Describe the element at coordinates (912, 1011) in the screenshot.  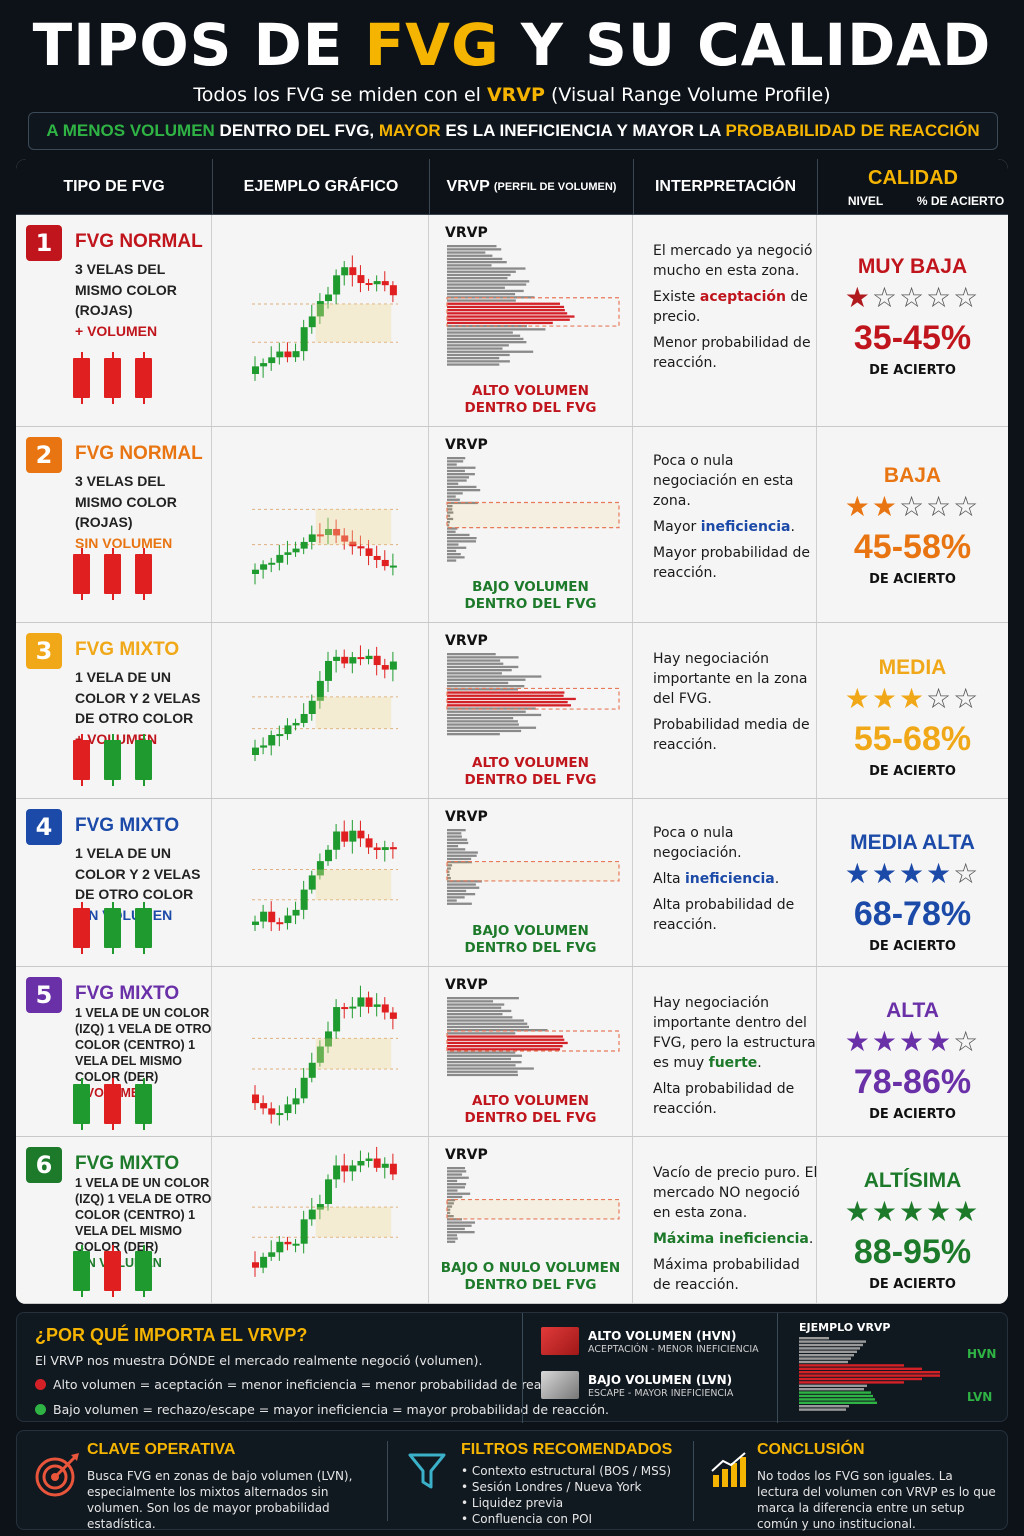
I see `quality-level: ALTA` at that location.